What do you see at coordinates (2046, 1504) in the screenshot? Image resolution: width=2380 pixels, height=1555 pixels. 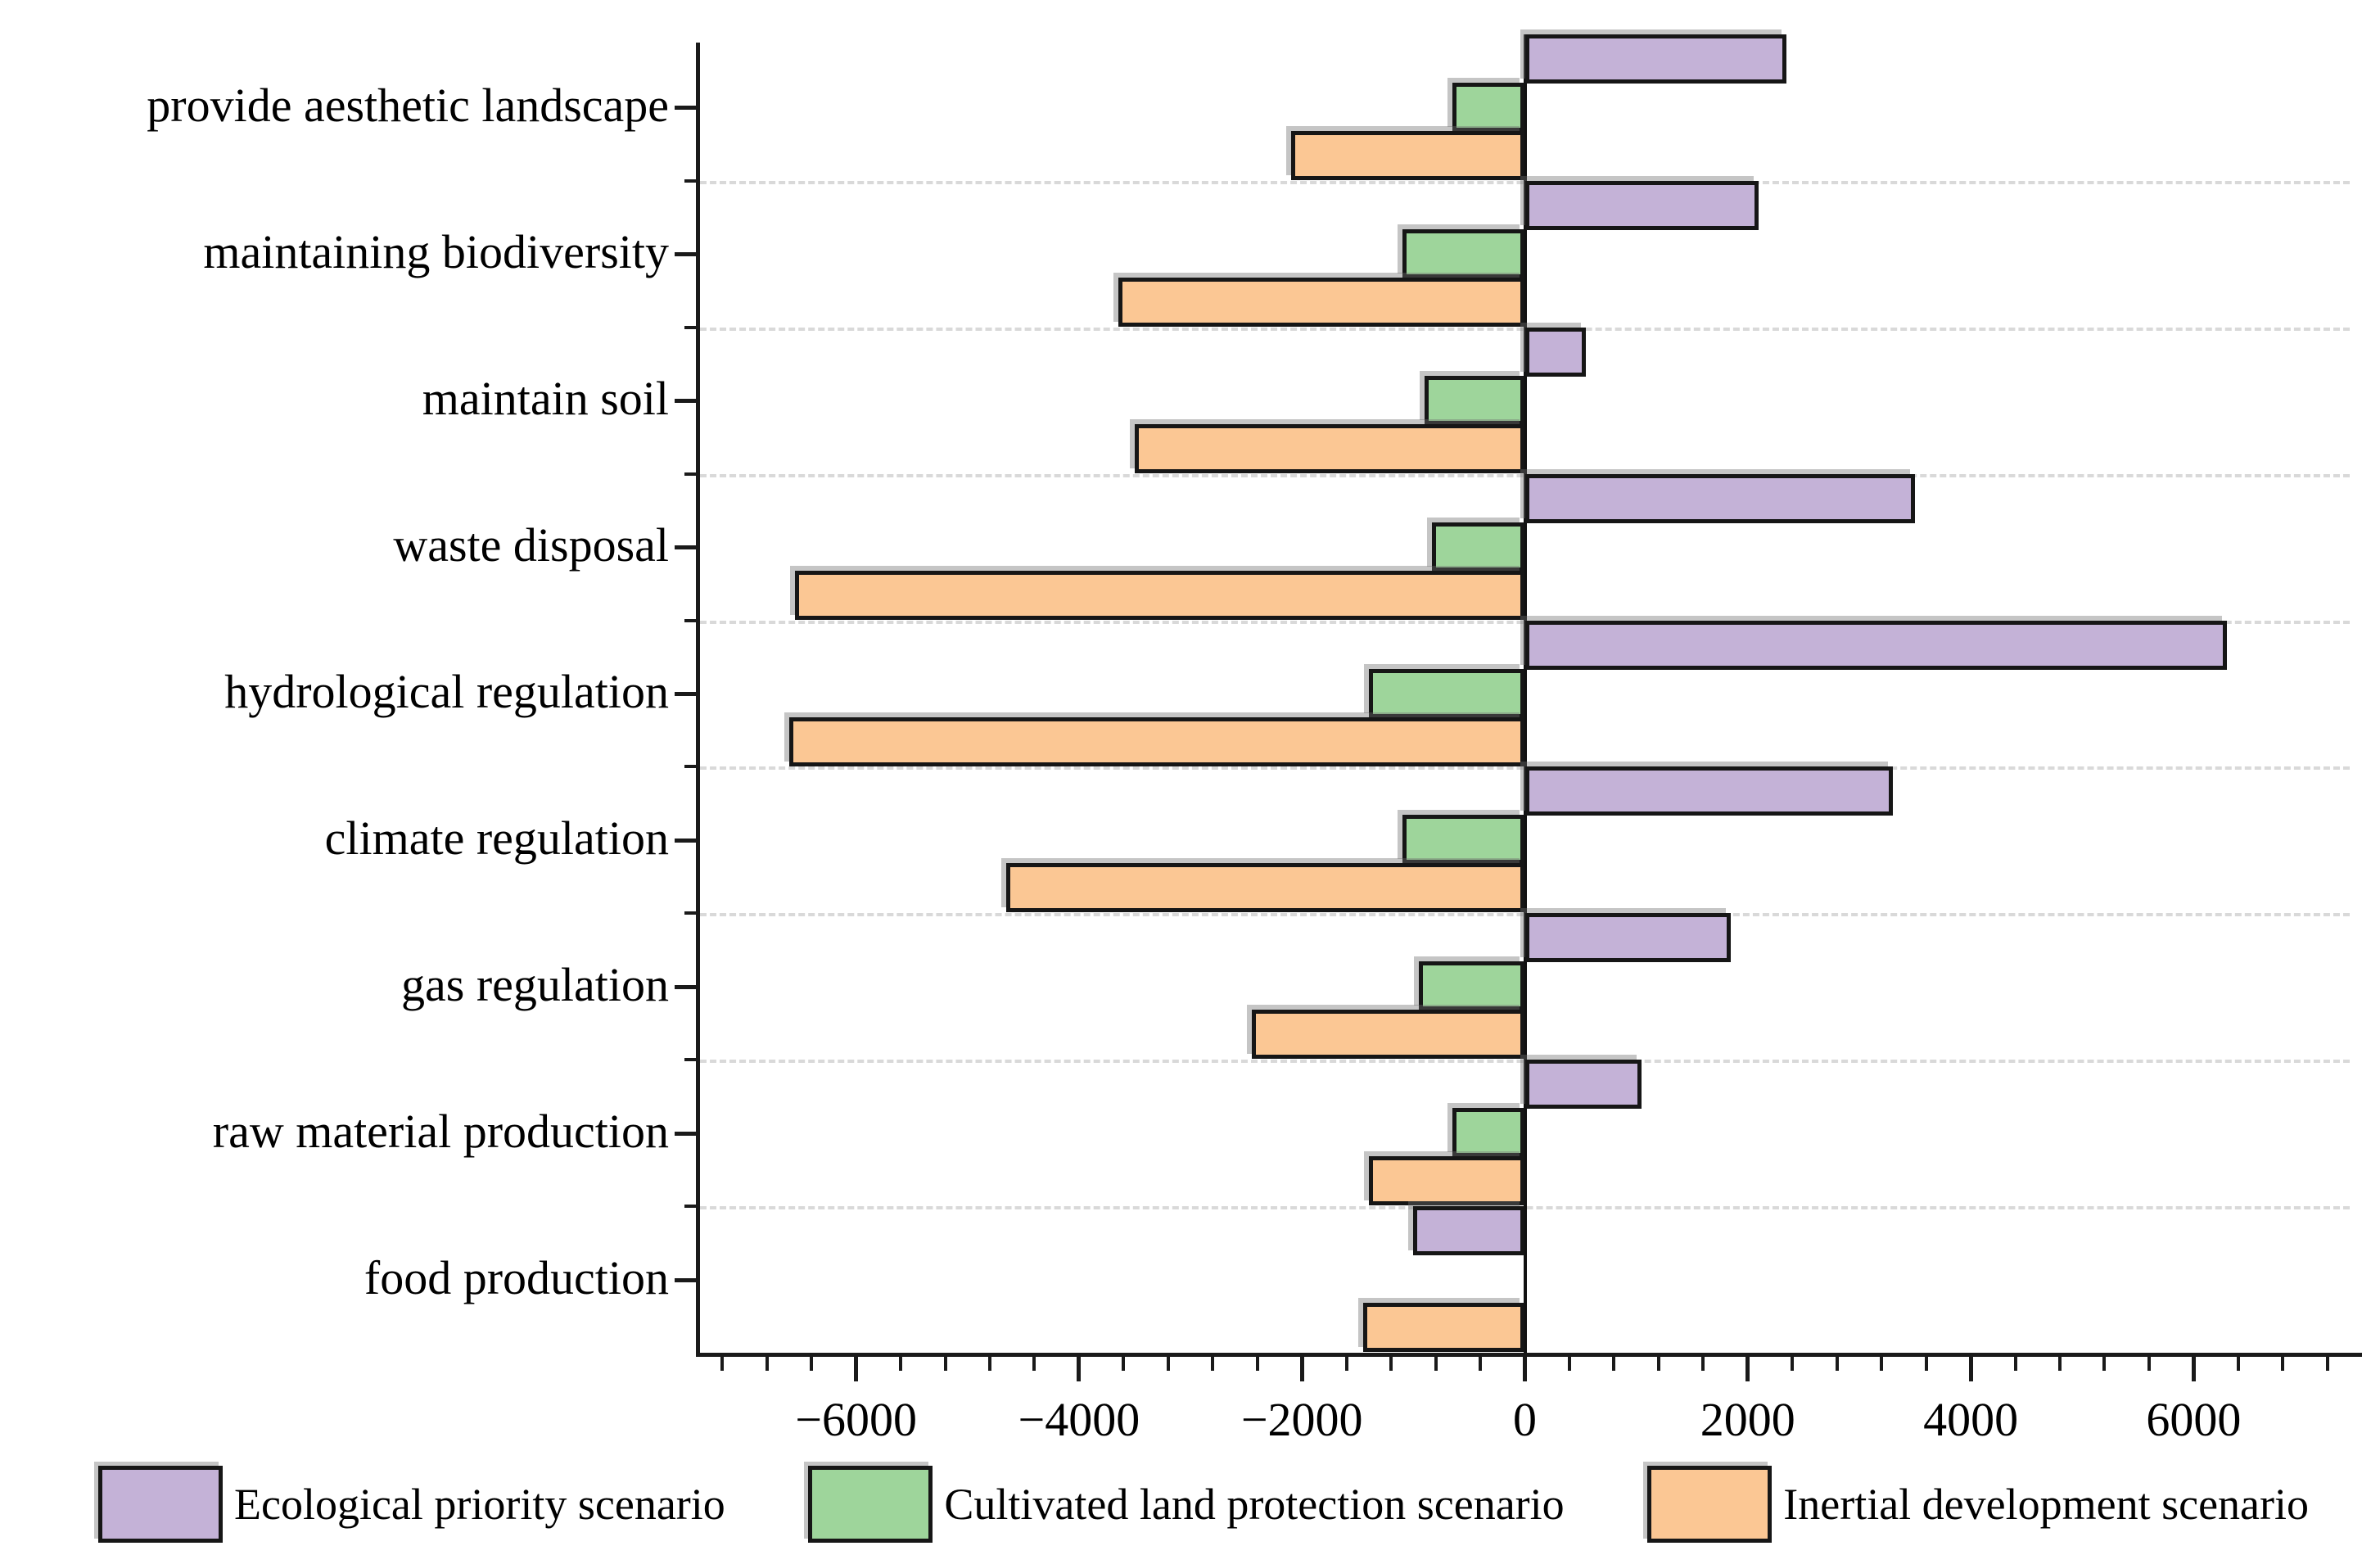 I see `legend-label: Inertial development scenario` at bounding box center [2046, 1504].